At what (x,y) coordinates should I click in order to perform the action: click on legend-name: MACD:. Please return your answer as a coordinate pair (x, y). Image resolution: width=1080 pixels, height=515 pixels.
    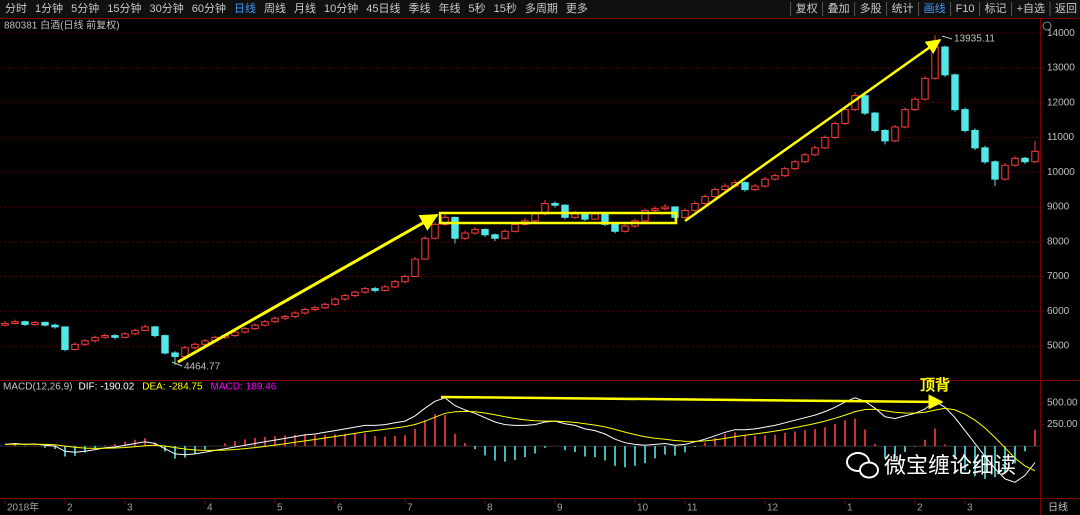
    Looking at the image, I should click on (227, 387).